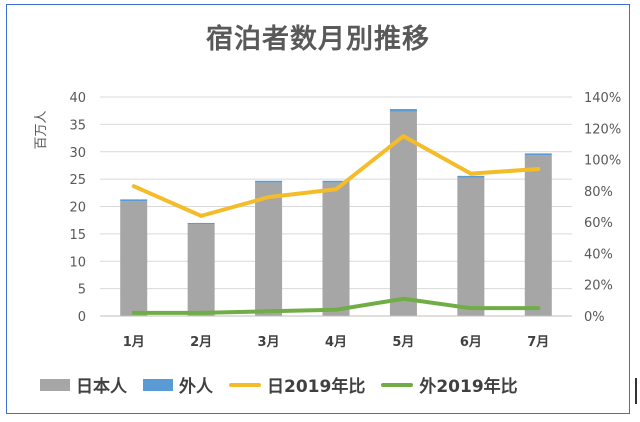 Image resolution: width=640 pixels, height=422 pixels. I want to click on legend-item-foreign: 外人, so click(178, 384).